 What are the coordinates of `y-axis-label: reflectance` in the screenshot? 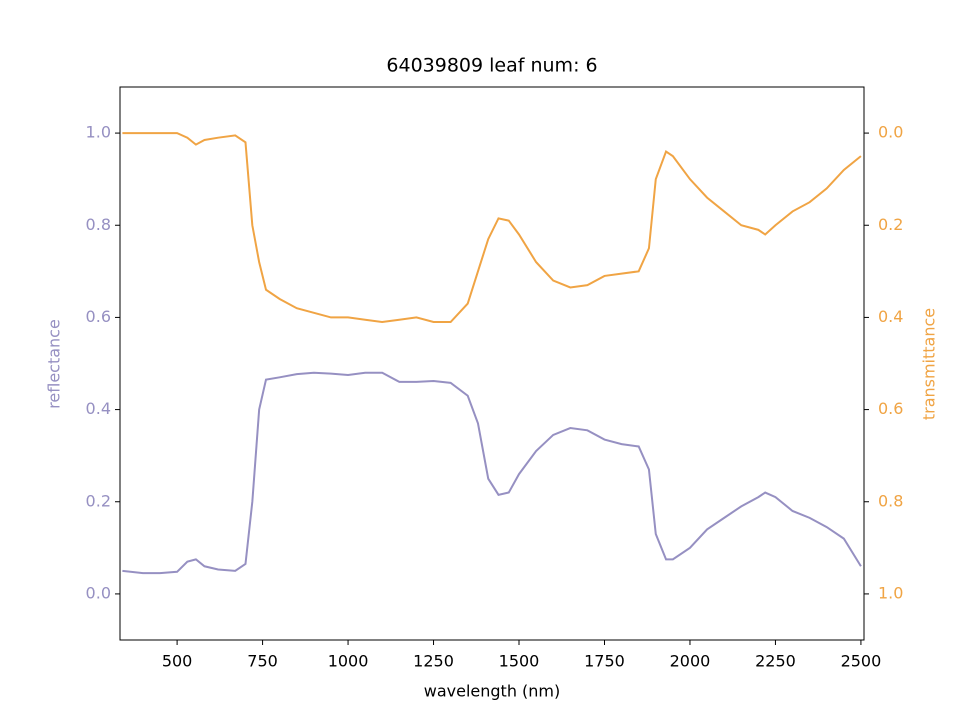 It's located at (54, 364).